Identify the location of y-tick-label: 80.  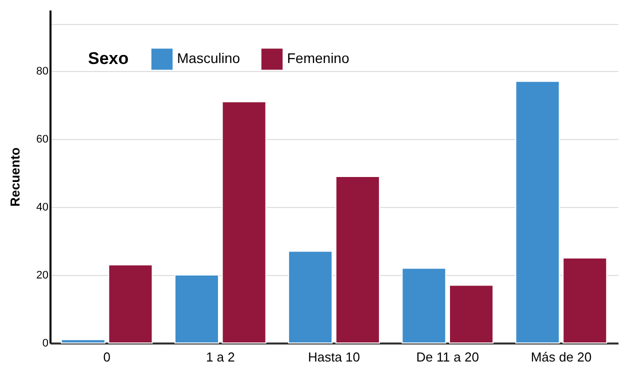
(42, 72).